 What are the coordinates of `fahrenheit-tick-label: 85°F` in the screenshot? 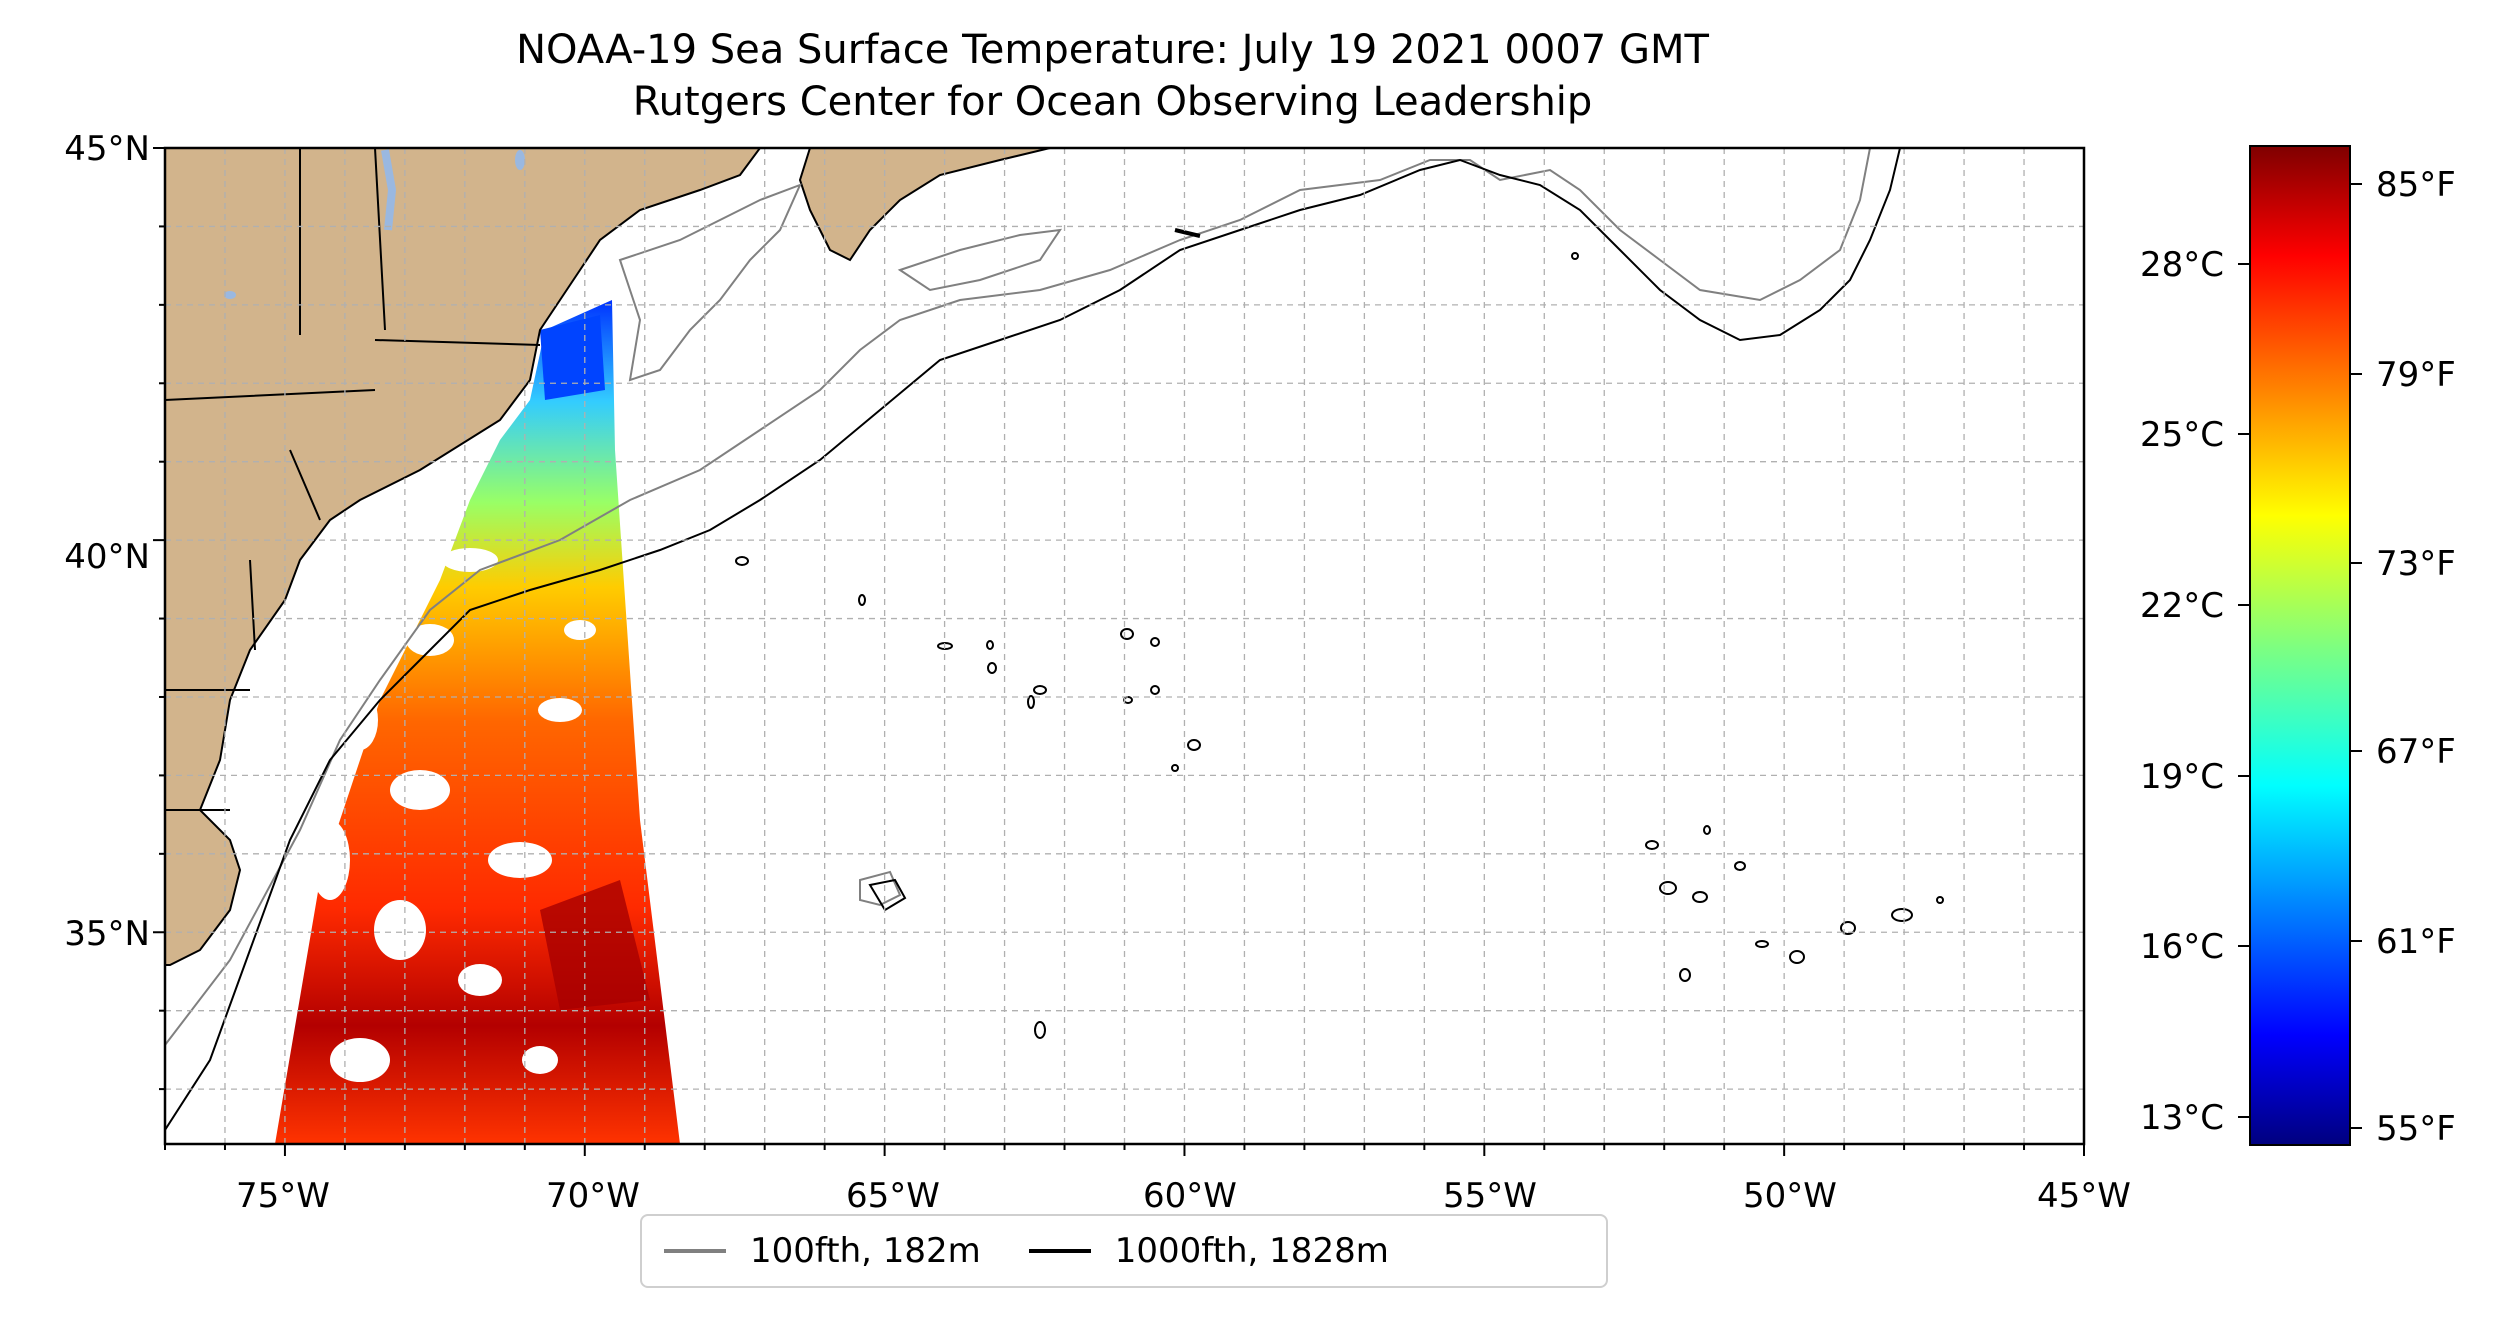 It's located at (2416, 185).